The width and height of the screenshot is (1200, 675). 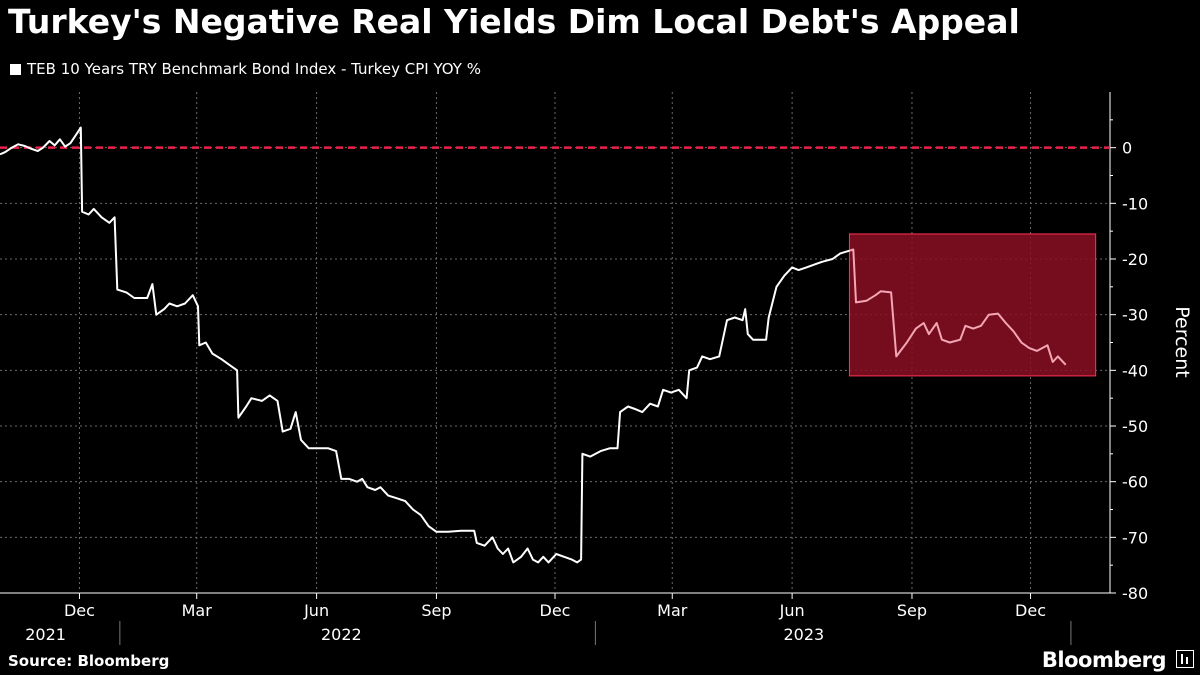 I want to click on y-tick-label: -40, so click(x=1135, y=370).